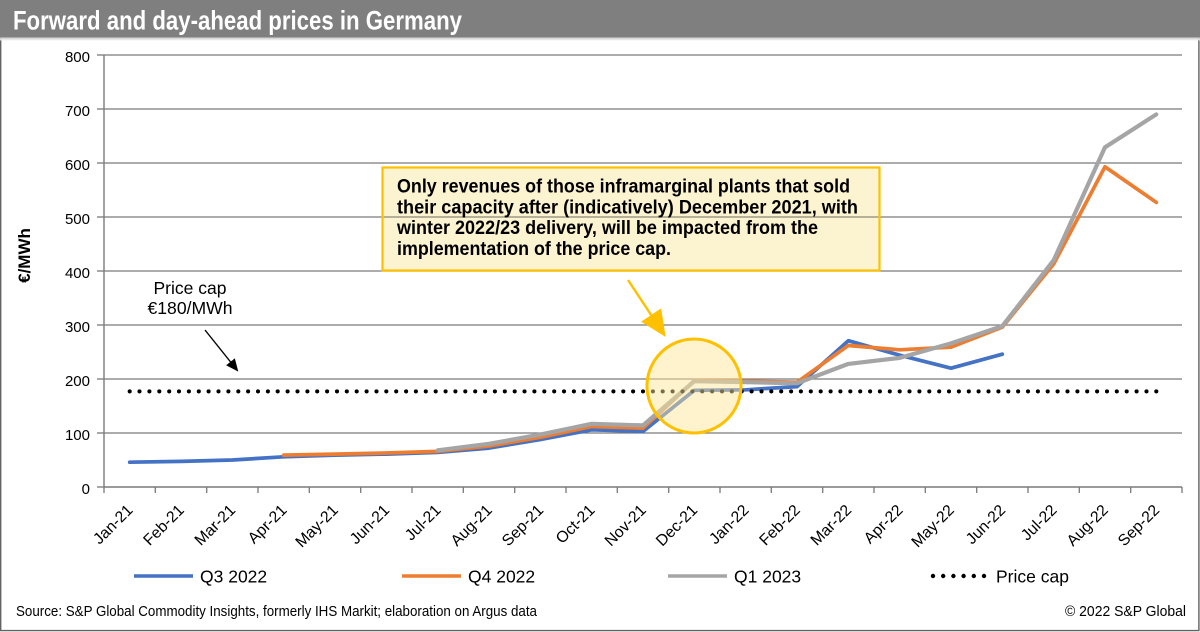  I want to click on svg-text: 400, so click(77, 273).